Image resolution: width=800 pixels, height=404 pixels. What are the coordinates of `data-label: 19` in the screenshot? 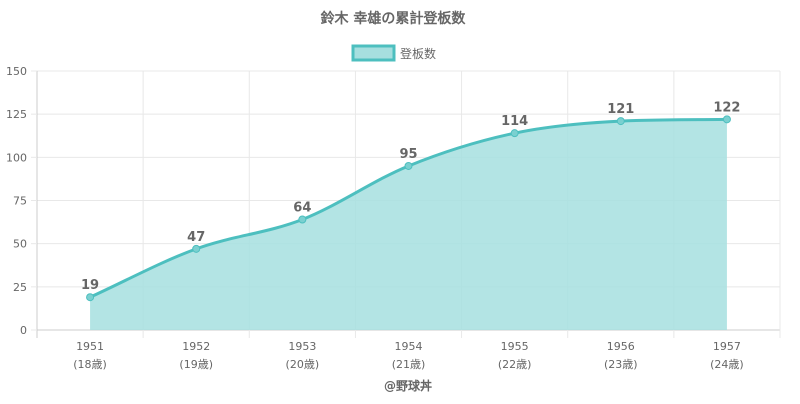 It's located at (90, 285).